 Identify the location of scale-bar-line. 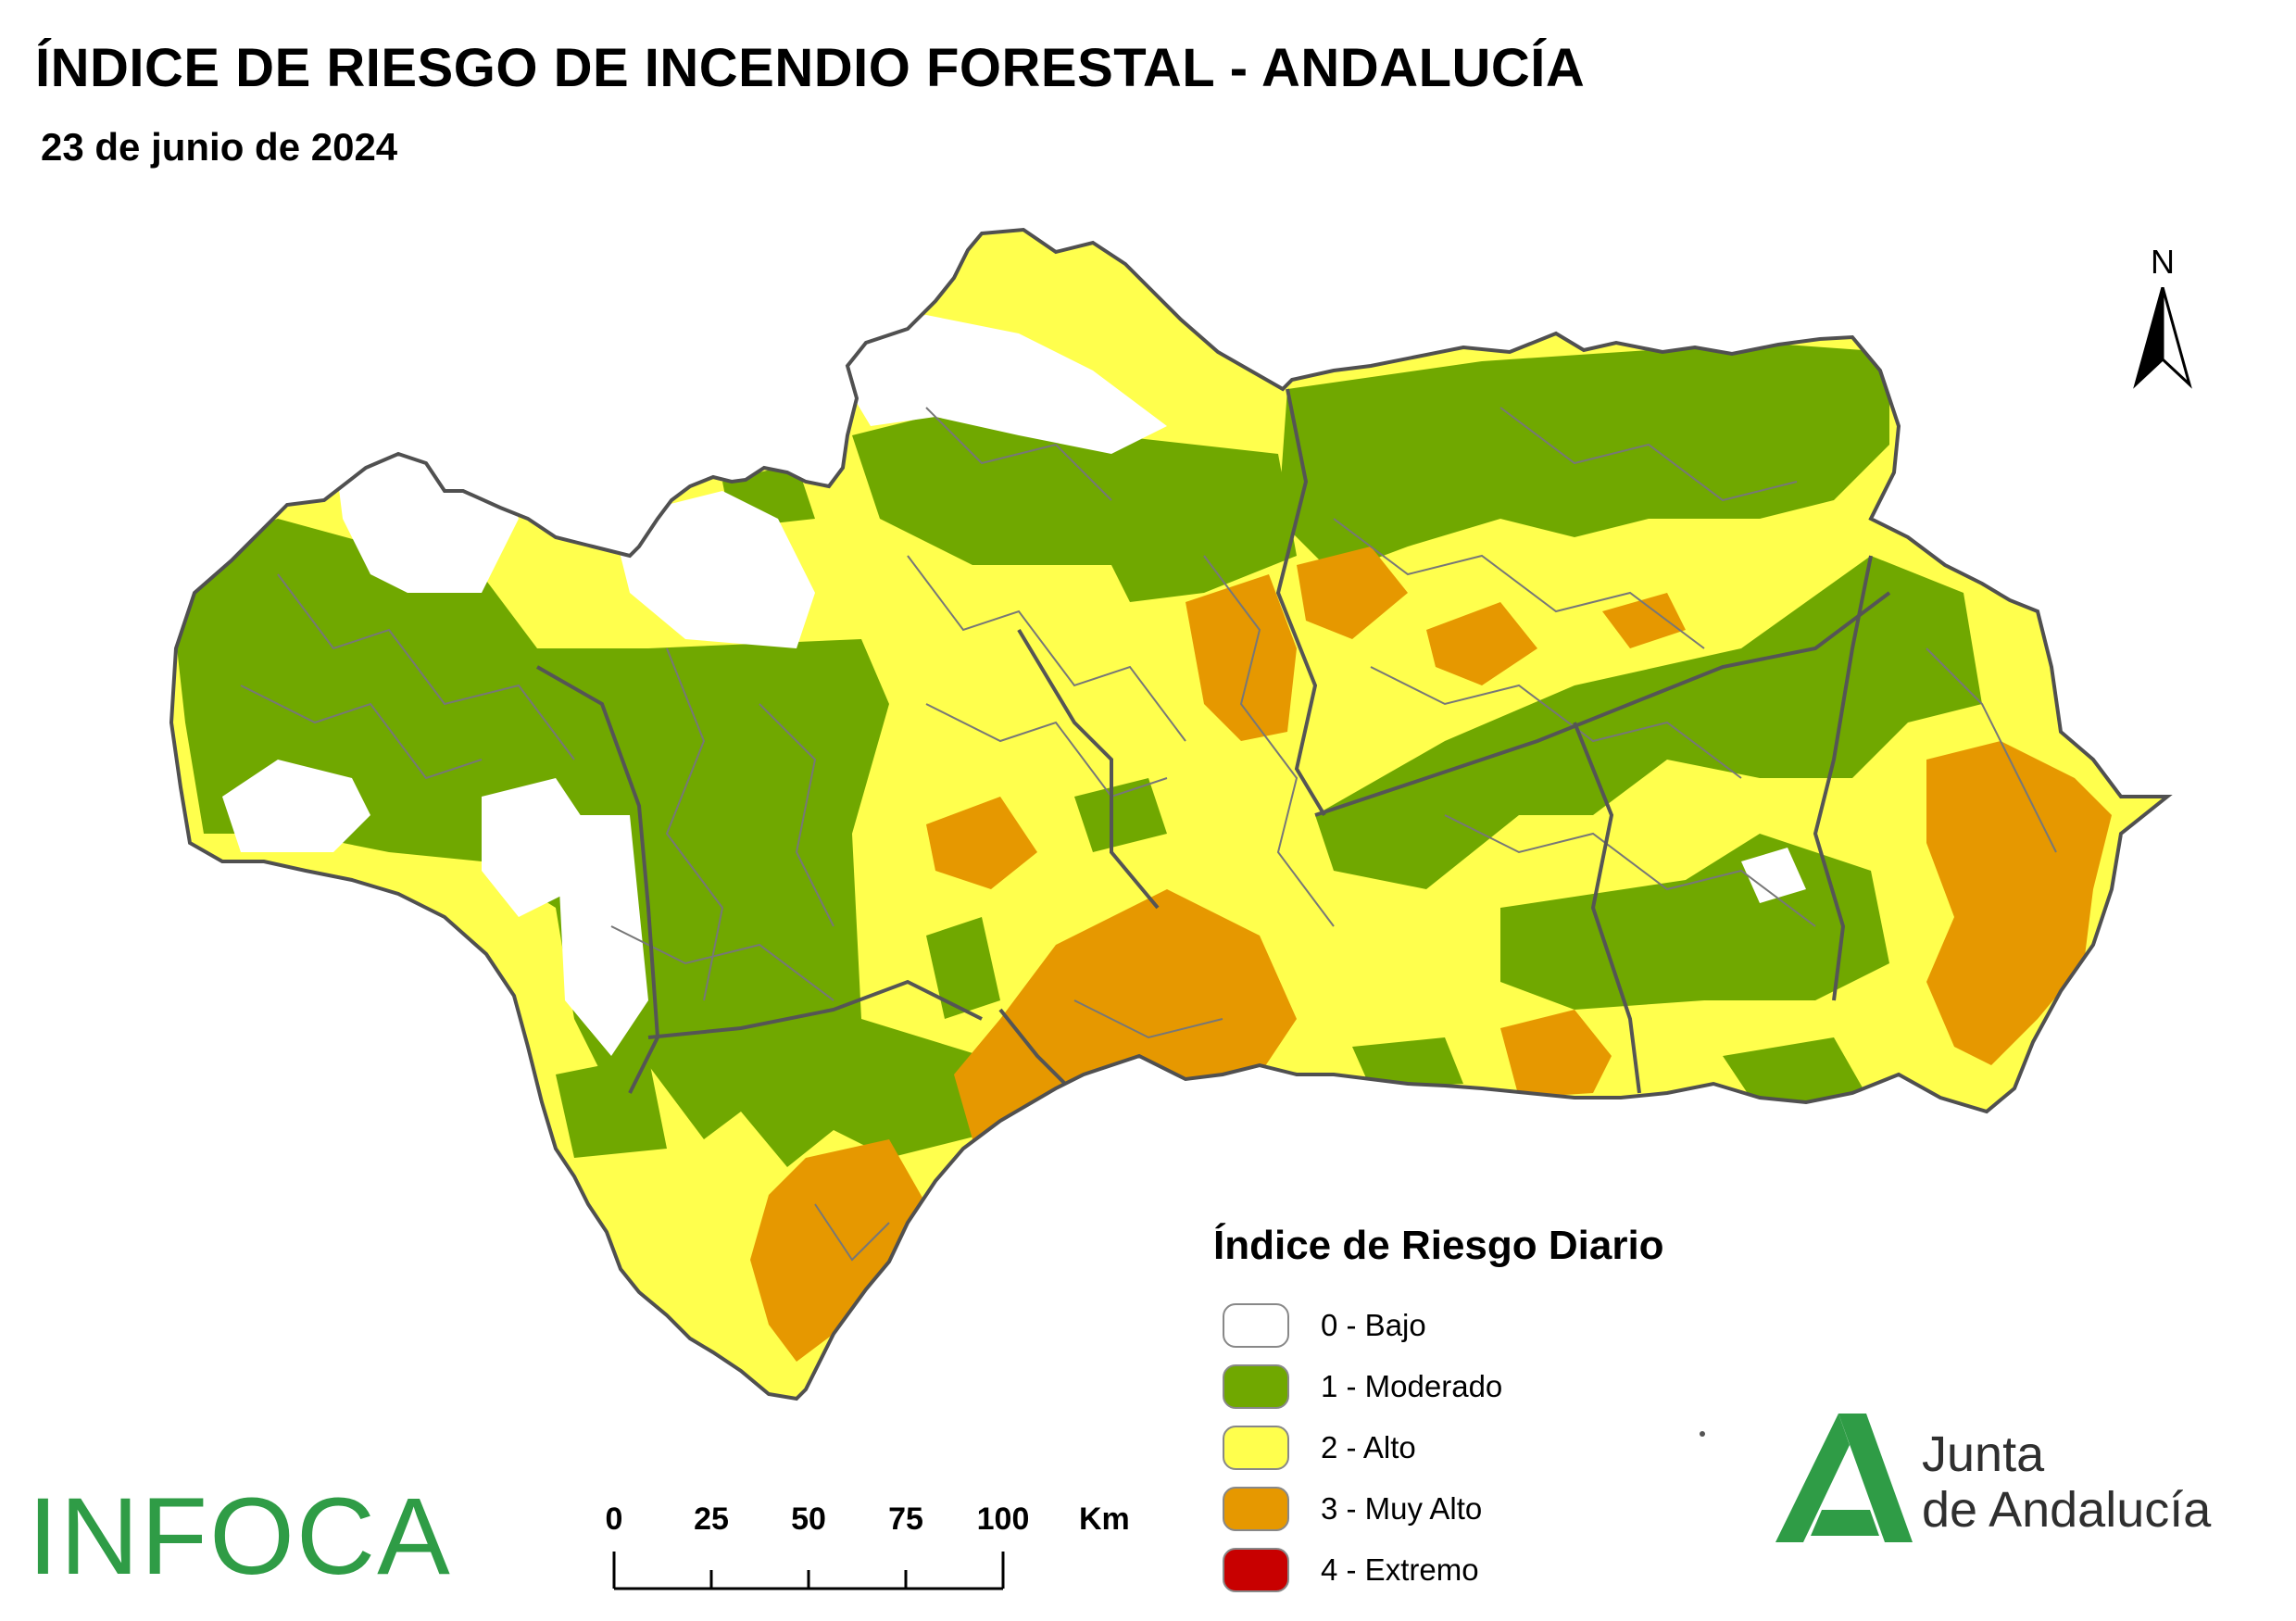
(808, 1571).